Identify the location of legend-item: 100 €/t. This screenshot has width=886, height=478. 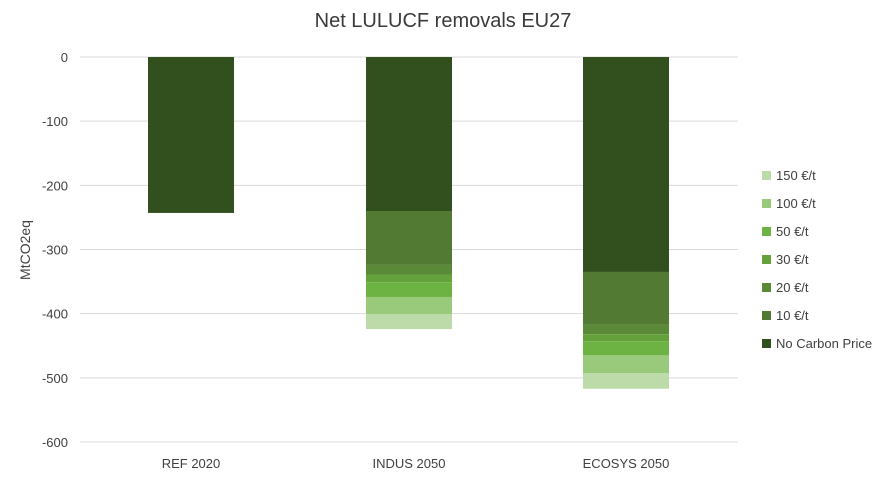
(789, 203).